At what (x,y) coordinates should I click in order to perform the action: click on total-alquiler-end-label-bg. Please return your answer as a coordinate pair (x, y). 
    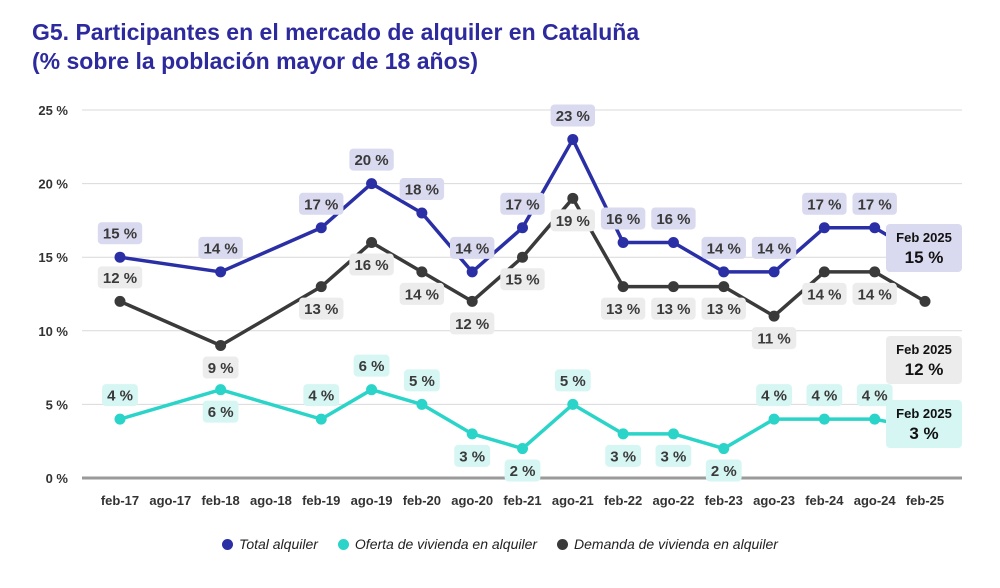
    Looking at the image, I should click on (924, 248).